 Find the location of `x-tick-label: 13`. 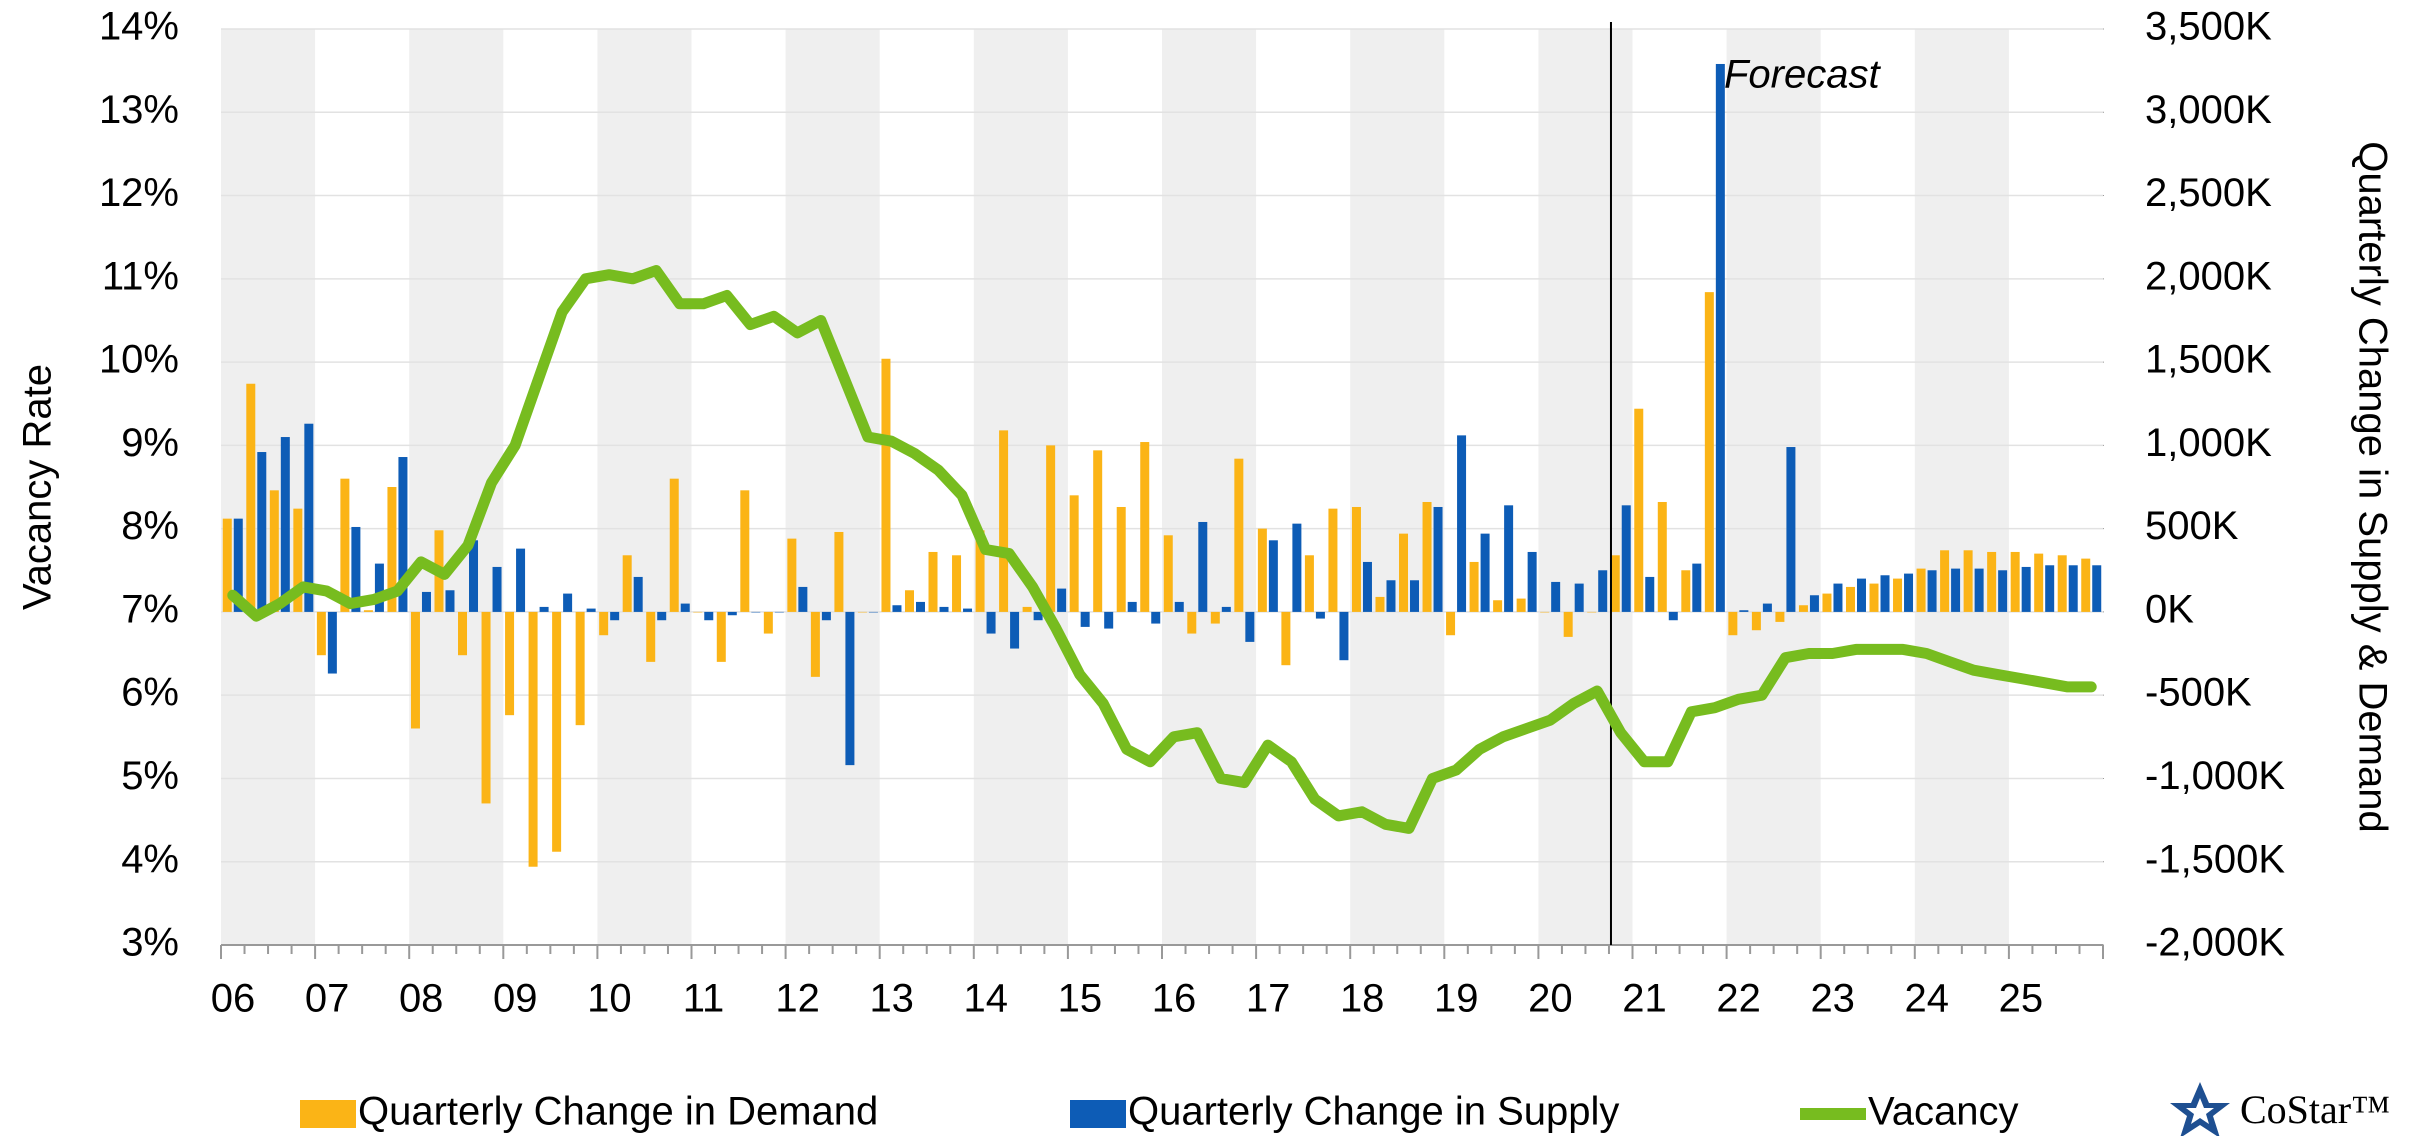

x-tick-label: 13 is located at coordinates (891, 999).